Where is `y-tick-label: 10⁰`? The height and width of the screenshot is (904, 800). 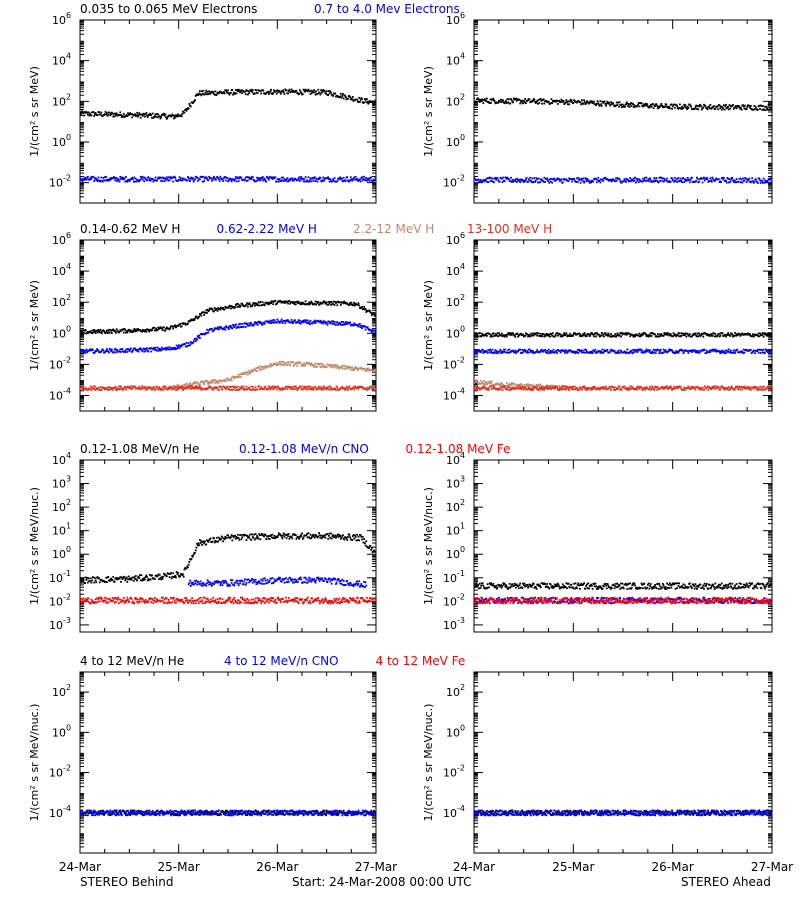 y-tick-label: 10⁰ is located at coordinates (61, 332).